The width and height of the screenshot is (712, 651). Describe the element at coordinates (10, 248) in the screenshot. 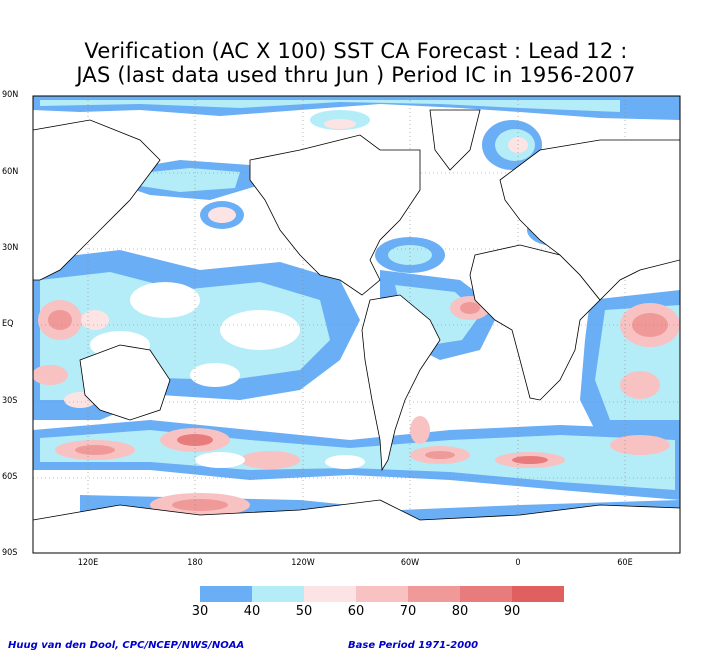

I see `lat-tick-30n: 30N` at that location.